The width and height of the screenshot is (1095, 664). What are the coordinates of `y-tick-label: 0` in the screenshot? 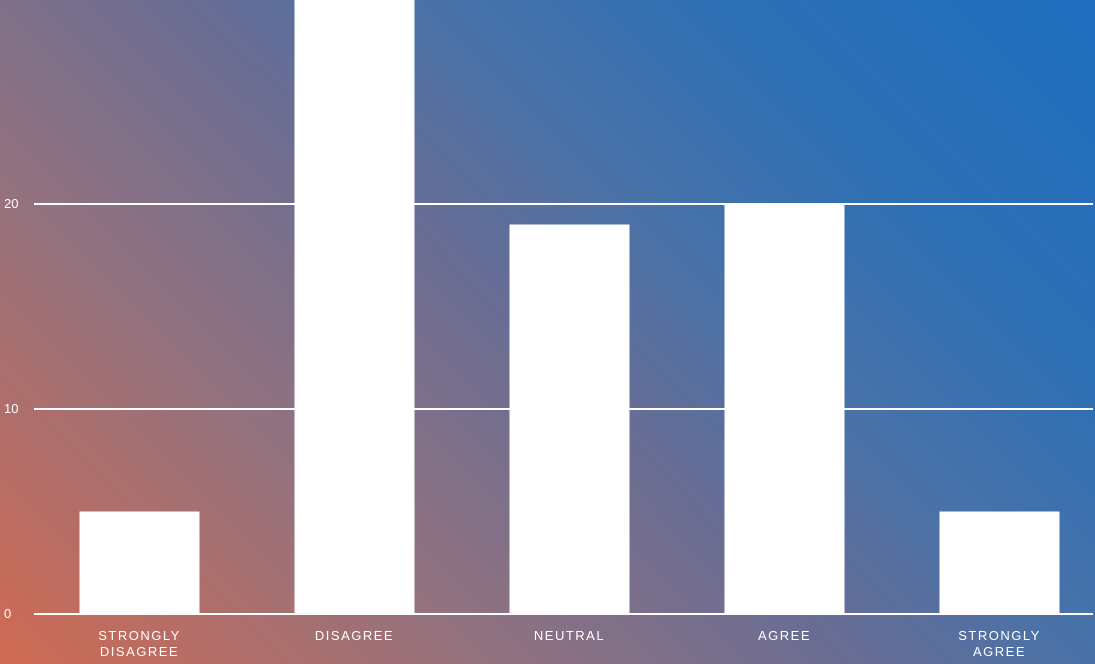 It's located at (7, 613).